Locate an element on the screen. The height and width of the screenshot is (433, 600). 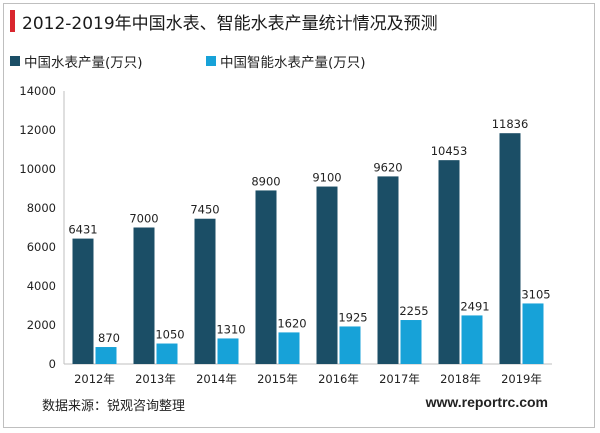
x-tick-label: 2014年 is located at coordinates (216, 379).